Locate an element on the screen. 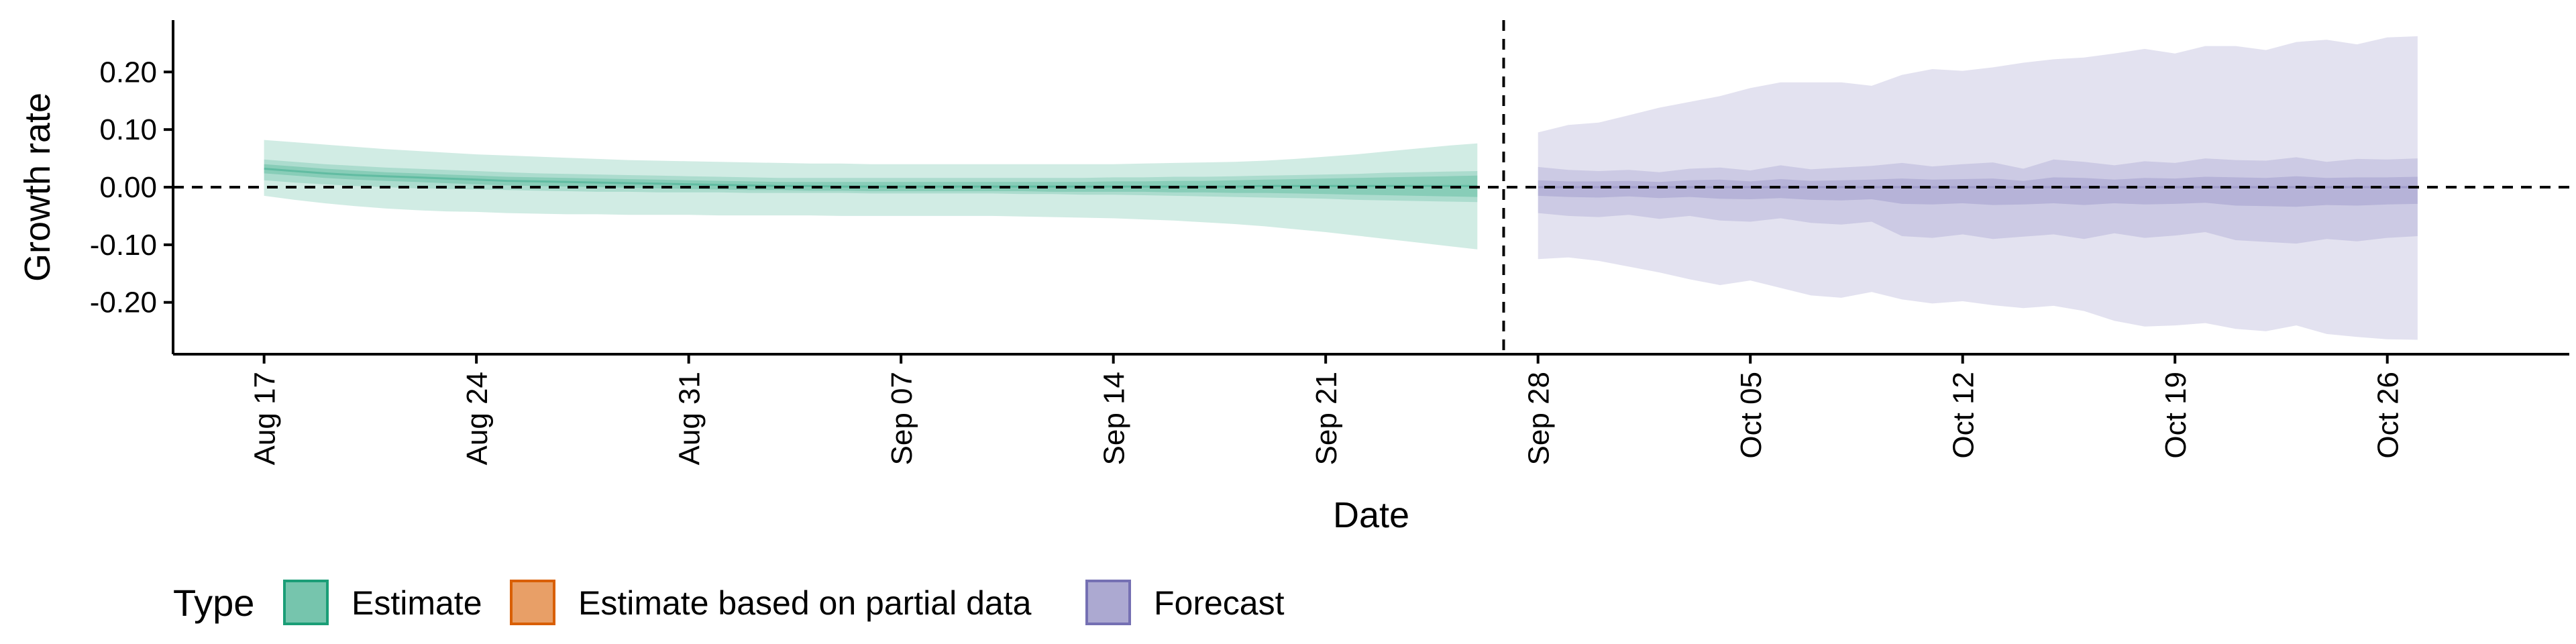 This screenshot has width=2576, height=644. x-tick-label: Oct 12 is located at coordinates (1963, 415).